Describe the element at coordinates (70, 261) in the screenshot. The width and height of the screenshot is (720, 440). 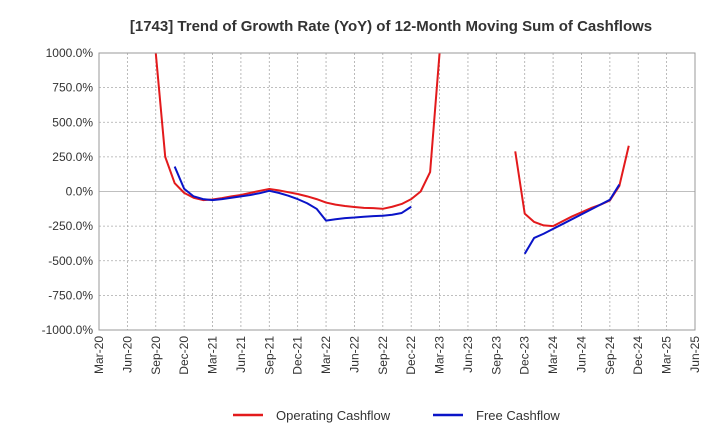
I see `y-tick-label: -500.0%` at that location.